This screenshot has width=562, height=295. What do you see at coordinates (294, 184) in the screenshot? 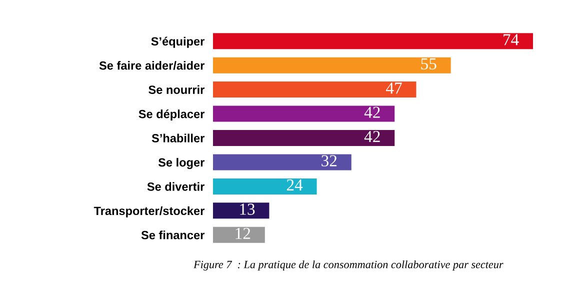
I see `data-label: 24` at bounding box center [294, 184].